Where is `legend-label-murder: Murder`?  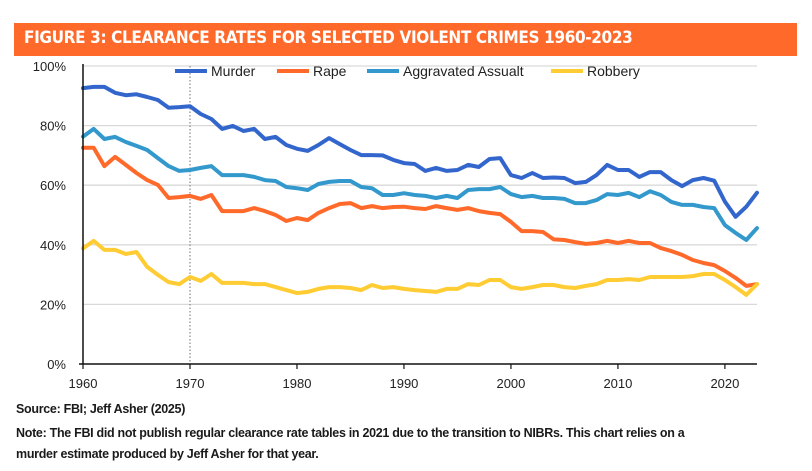 legend-label-murder: Murder is located at coordinates (233, 71).